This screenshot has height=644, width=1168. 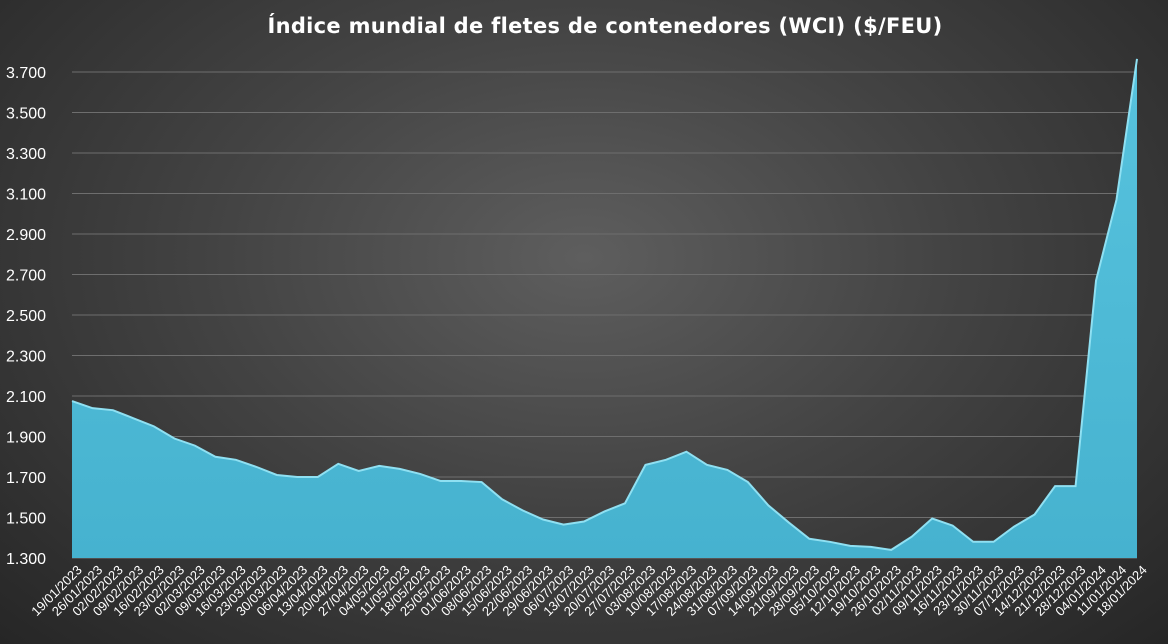 What do you see at coordinates (26, 478) in the screenshot?
I see `y-tick-label: 1.700` at bounding box center [26, 478].